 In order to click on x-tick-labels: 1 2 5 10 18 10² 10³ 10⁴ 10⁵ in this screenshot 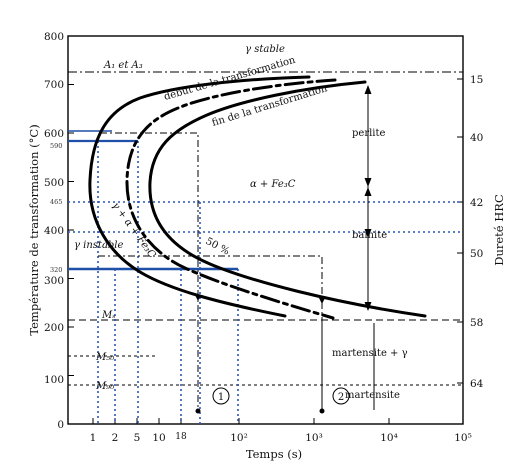, I will do `click(281, 438)`.